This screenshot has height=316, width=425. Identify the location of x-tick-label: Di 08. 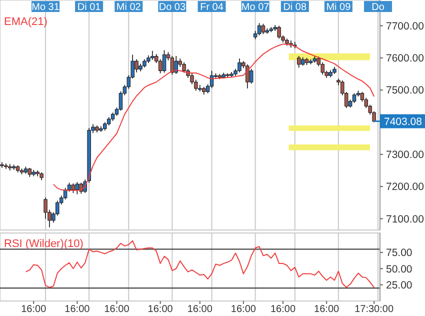
(295, 7).